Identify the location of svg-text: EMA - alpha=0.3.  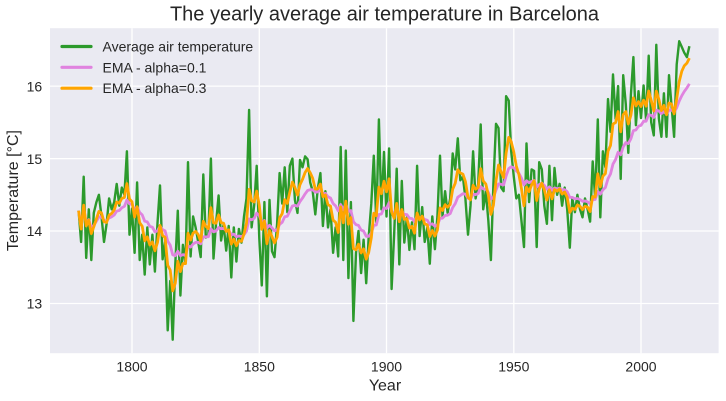
(155, 88).